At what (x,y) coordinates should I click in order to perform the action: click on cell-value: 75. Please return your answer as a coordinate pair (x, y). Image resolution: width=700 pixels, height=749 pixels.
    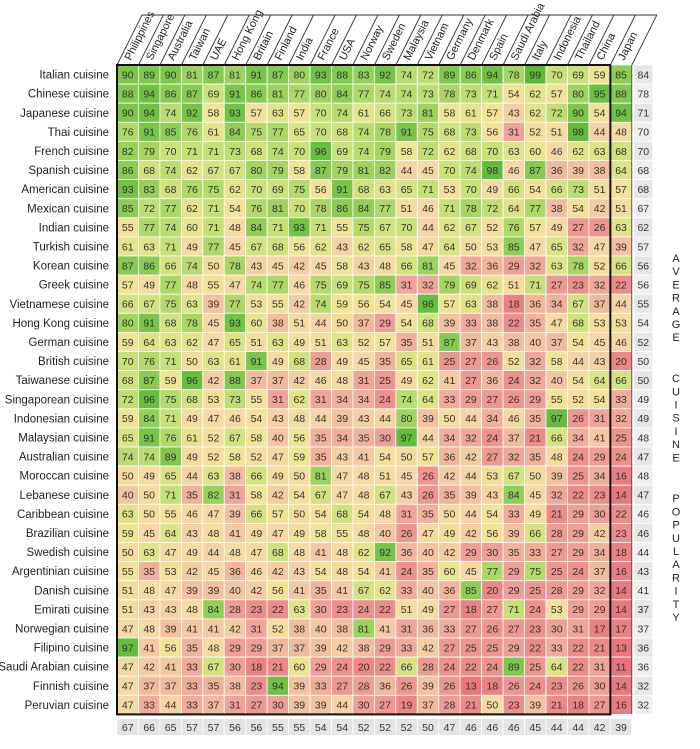
    Looking at the image, I should click on (299, 190).